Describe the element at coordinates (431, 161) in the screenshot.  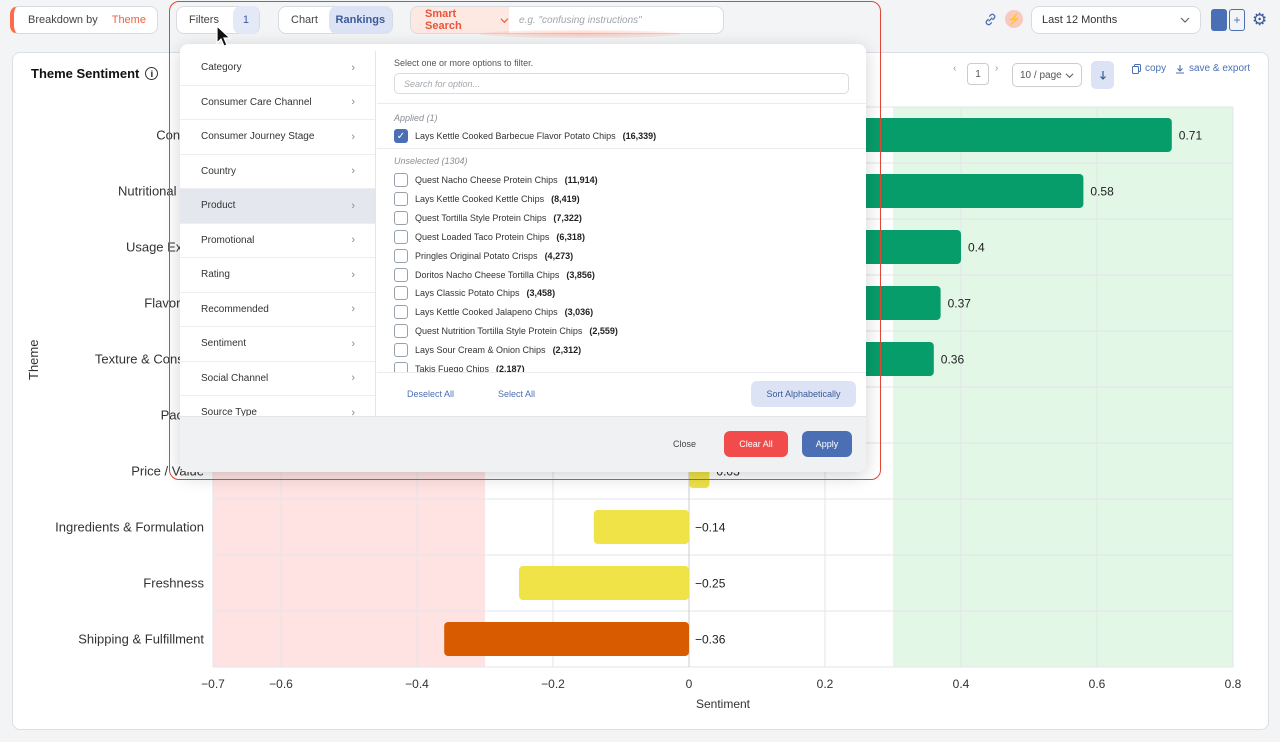
I see `unselected-header: Unselected (1304)` at that location.